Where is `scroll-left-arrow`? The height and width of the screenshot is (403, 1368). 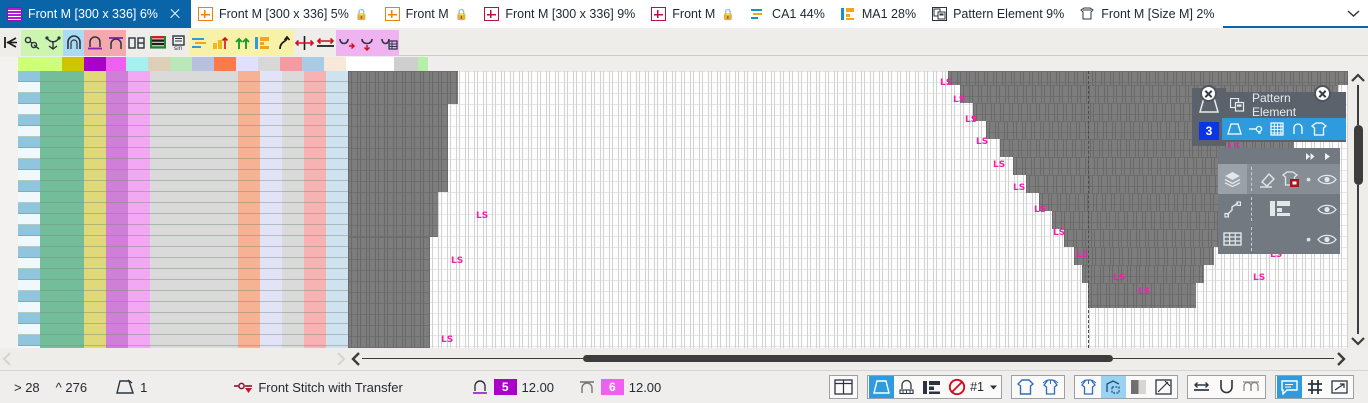
scroll-left-arrow is located at coordinates (355, 358).